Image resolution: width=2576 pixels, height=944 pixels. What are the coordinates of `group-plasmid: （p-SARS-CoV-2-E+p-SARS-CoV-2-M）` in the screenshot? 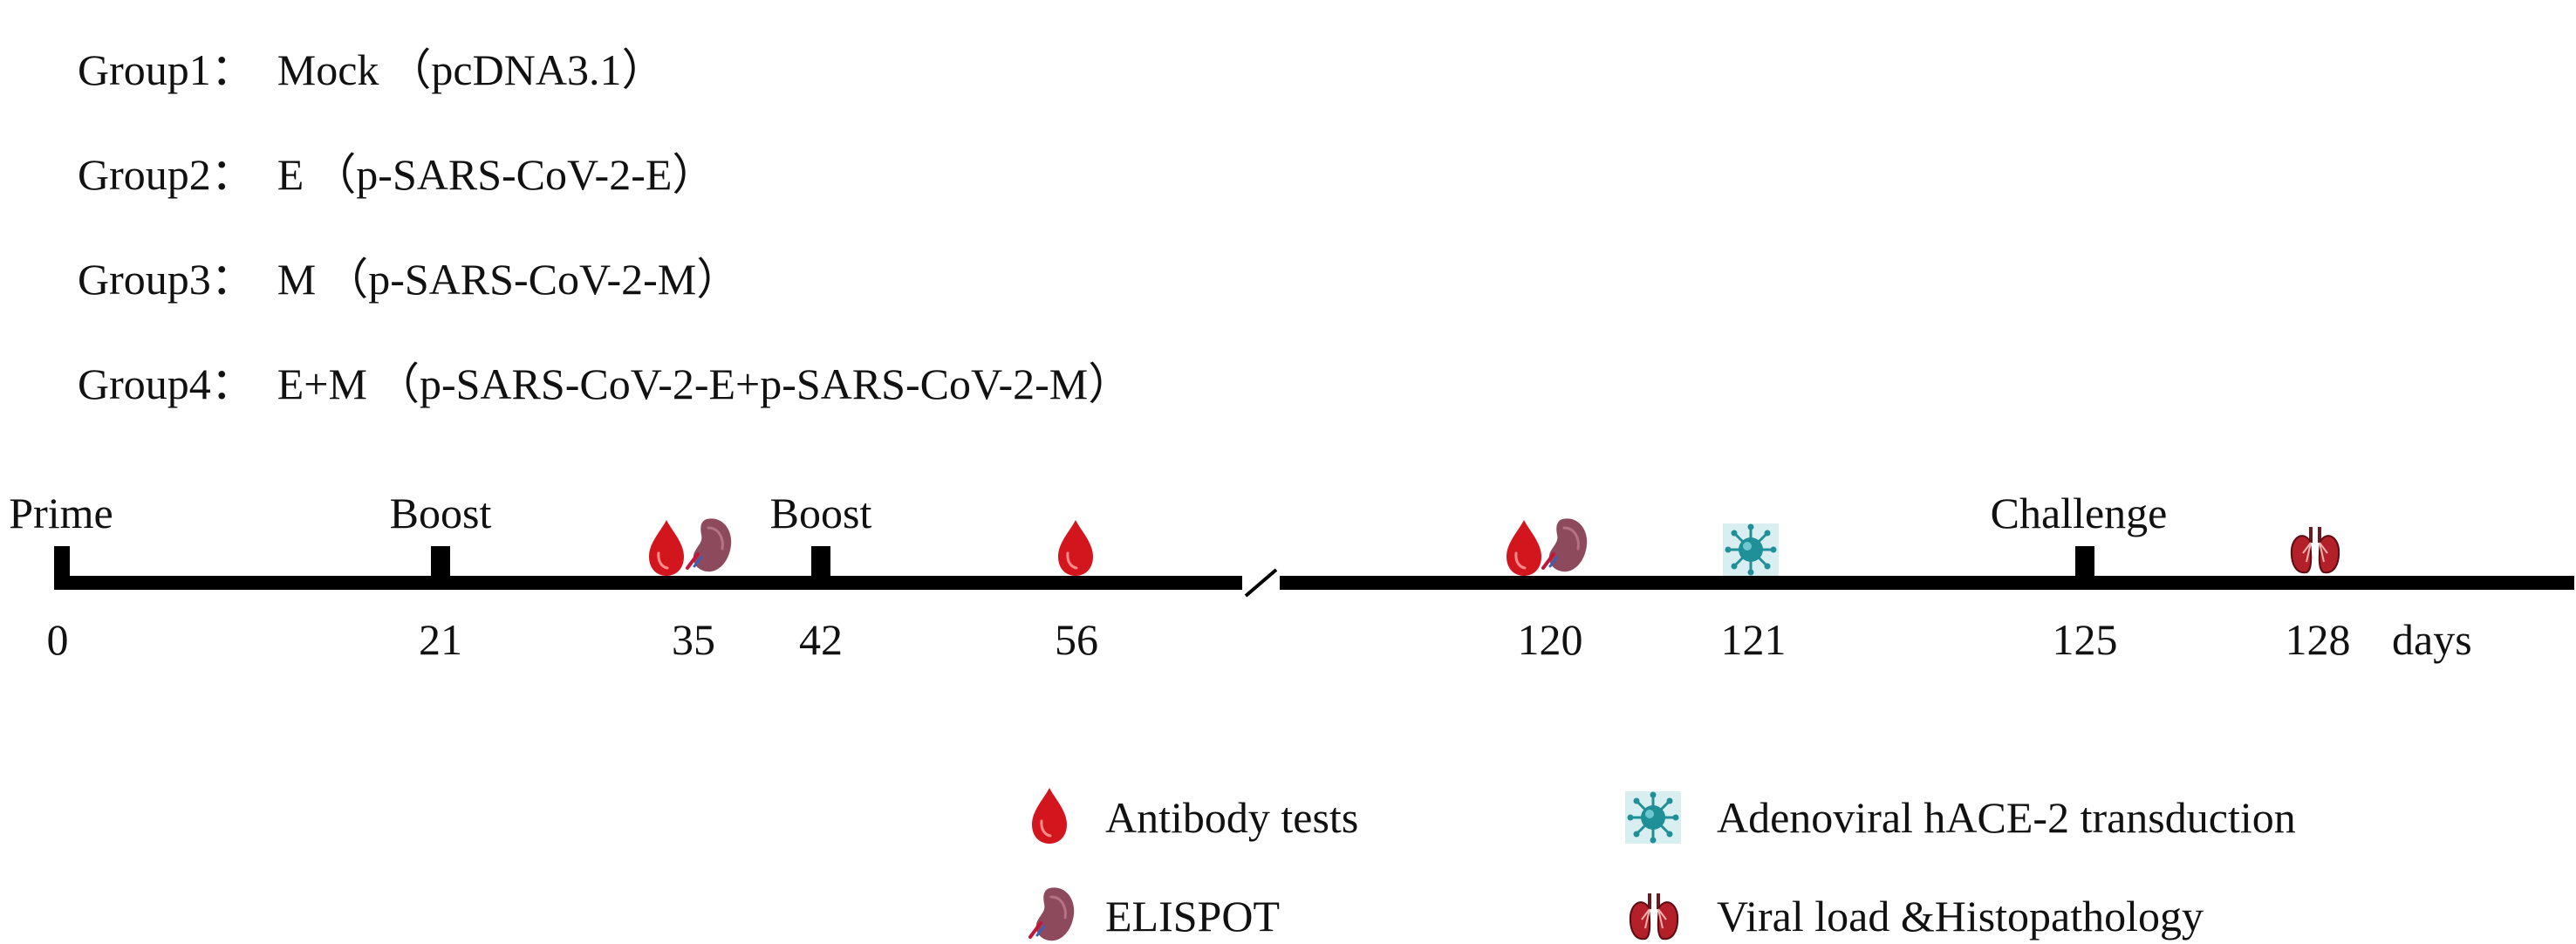 It's located at (753, 383).